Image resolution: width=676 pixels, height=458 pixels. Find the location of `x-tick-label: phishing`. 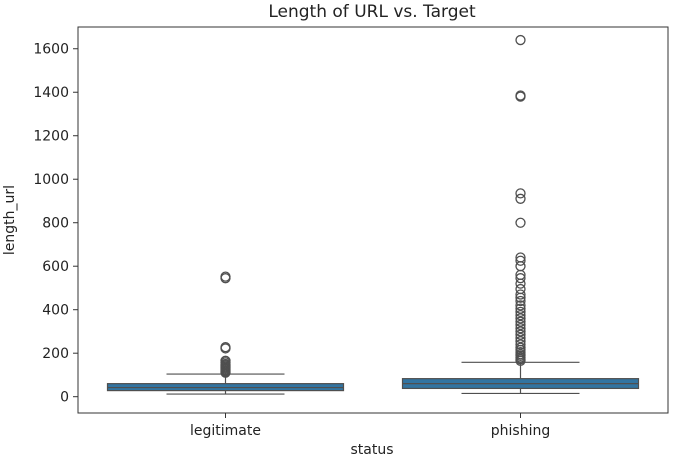

x-tick-label: phishing is located at coordinates (520, 431).